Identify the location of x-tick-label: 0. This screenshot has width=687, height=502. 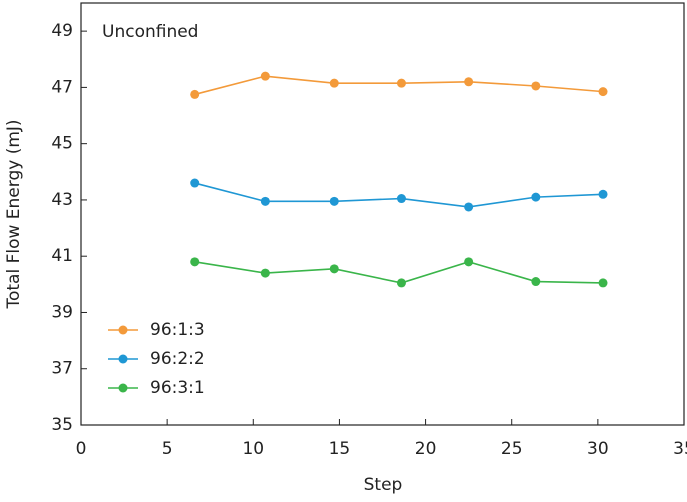
(81, 449).